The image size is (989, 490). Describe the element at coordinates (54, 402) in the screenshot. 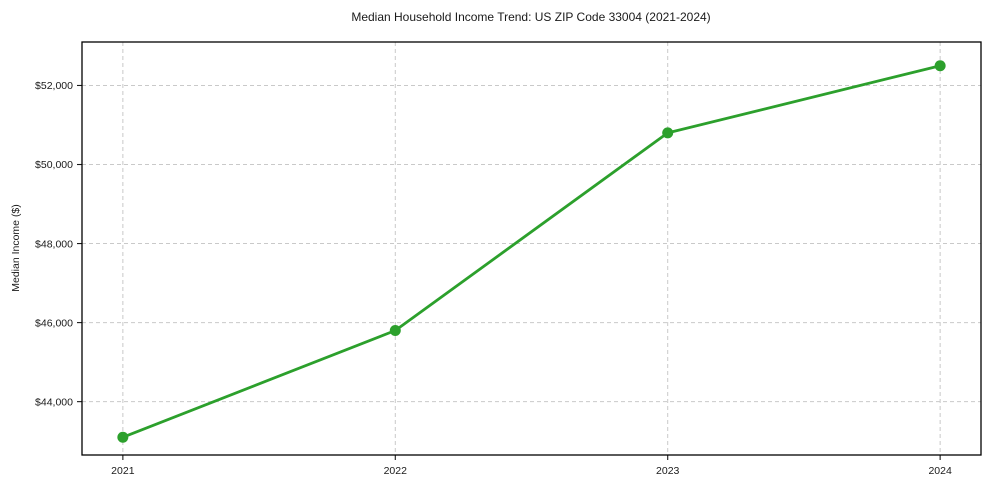

I see `y-tick-label: $44,000` at that location.